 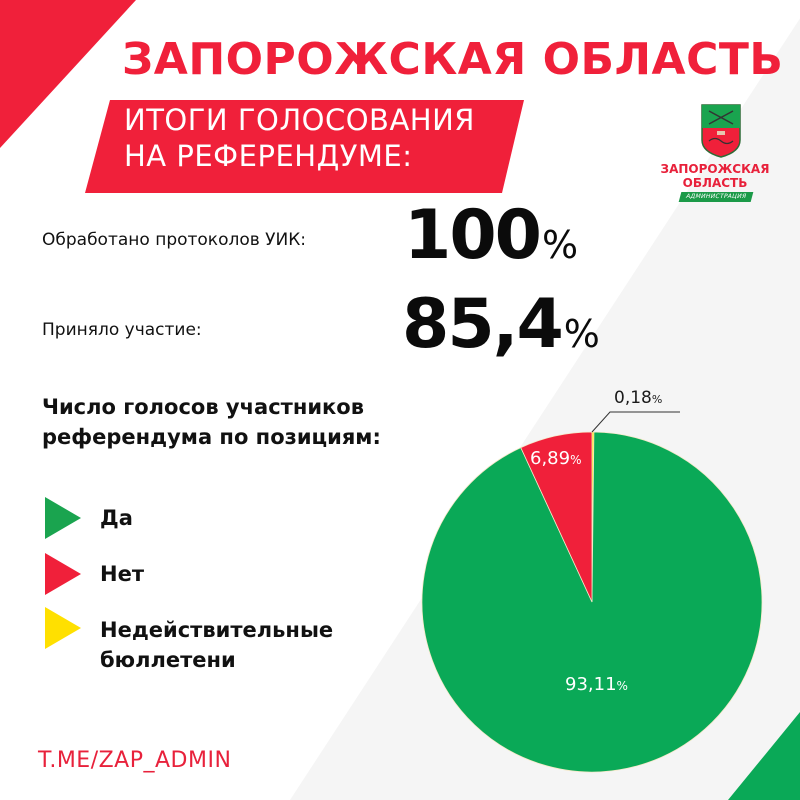 I want to click on chart-title-line-2: референдума по позициям:, so click(x=211, y=437).